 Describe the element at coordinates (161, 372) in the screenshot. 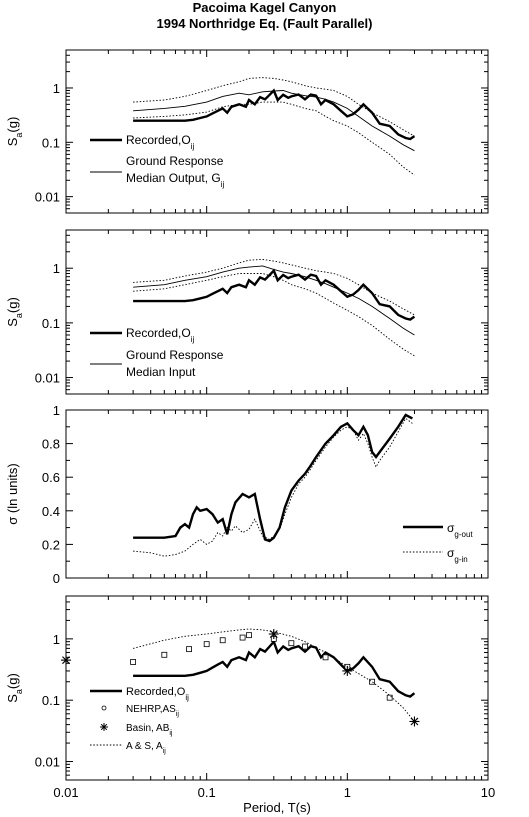

I see `legend-label-median-input-2: Median Input` at that location.